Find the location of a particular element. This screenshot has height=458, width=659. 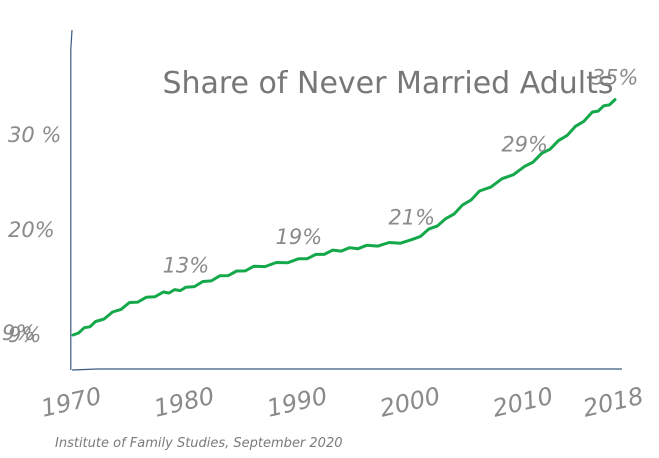

y-tick-label: 30 % is located at coordinates (34, 135).